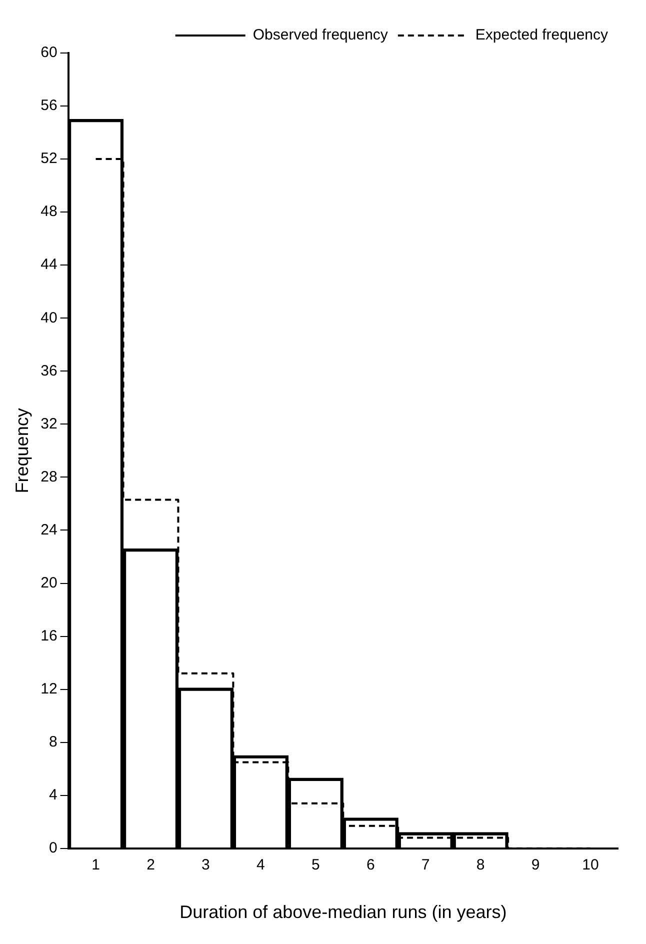 Image resolution: width=646 pixels, height=944 pixels. What do you see at coordinates (320, 35) in the screenshot?
I see `legend-label: Observed frequency` at bounding box center [320, 35].